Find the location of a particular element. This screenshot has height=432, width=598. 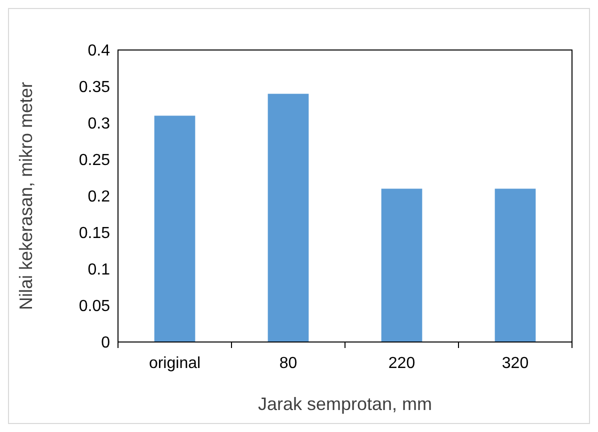

y-tick-label: 0.35 is located at coordinates (94, 87).